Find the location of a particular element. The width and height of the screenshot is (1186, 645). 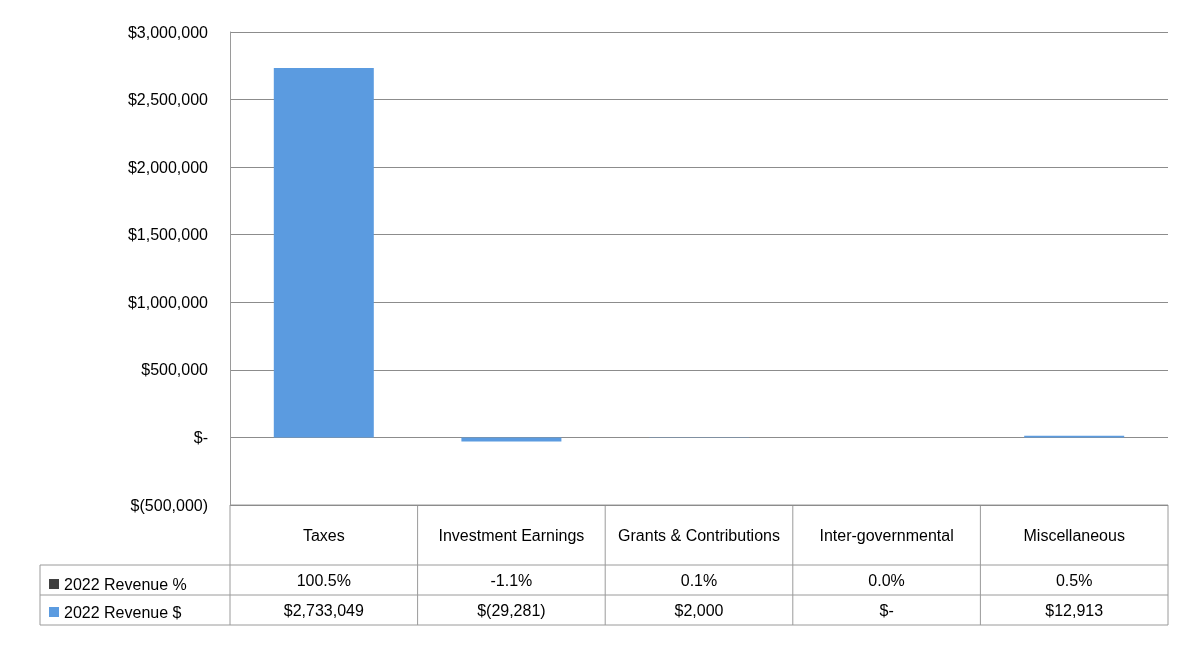

x-tick-label: Taxes is located at coordinates (323, 535).